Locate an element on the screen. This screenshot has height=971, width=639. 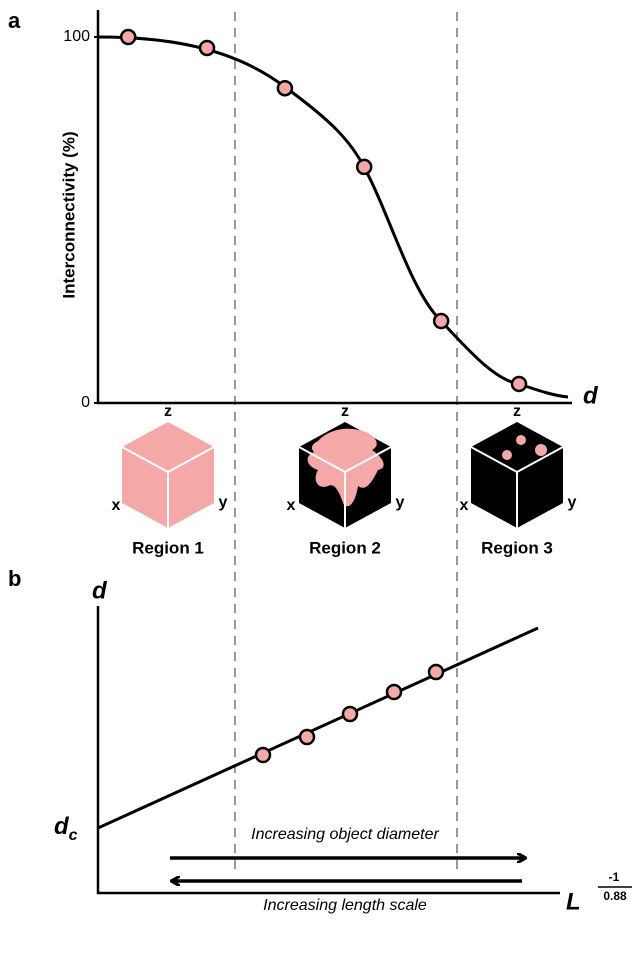
panel-label: a is located at coordinates (14, 20).